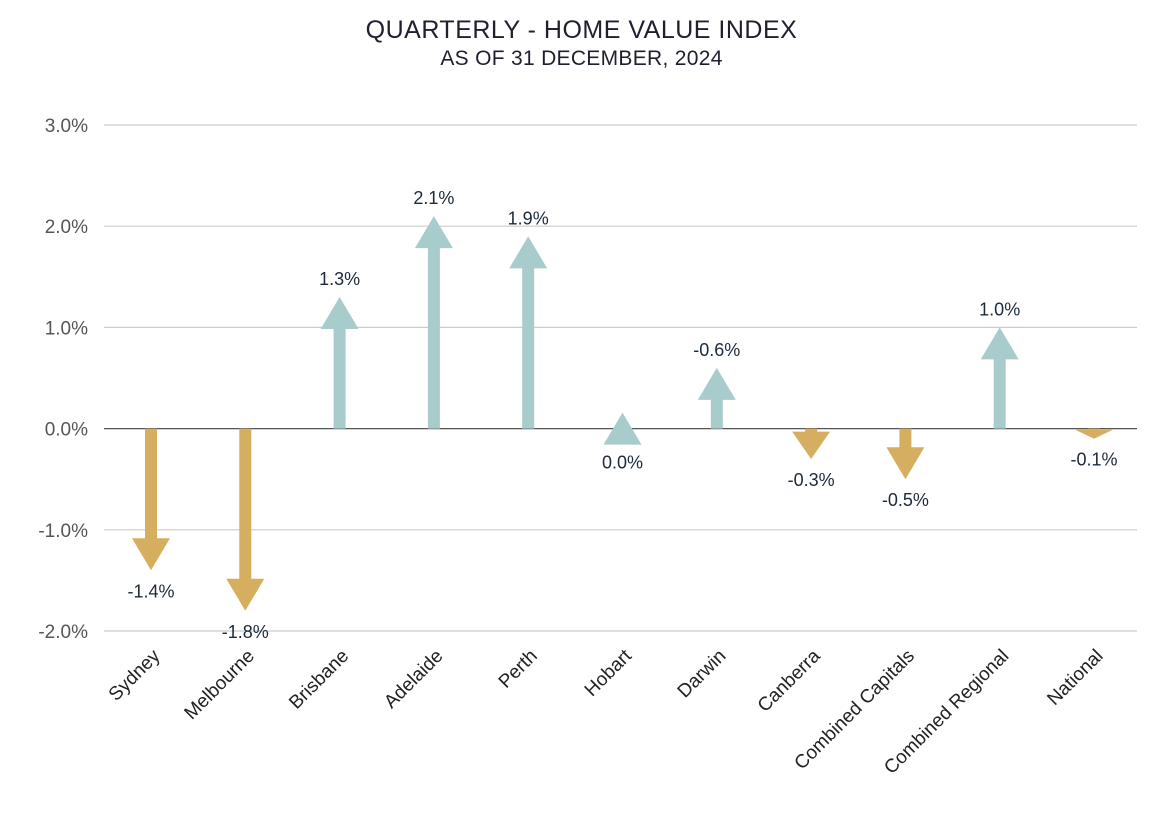 This screenshot has width=1163, height=822. What do you see at coordinates (1075, 678) in the screenshot?
I see `category-label: National` at bounding box center [1075, 678].